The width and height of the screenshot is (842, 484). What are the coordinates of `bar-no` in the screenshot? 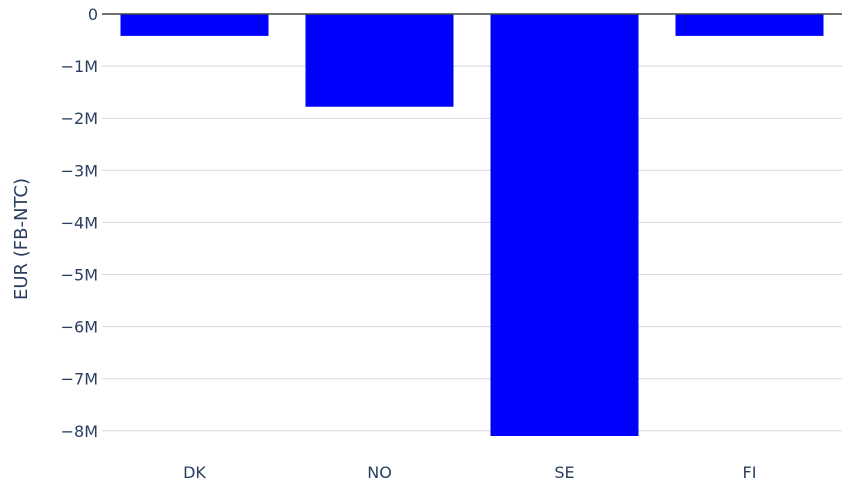 It's located at (379, 60).